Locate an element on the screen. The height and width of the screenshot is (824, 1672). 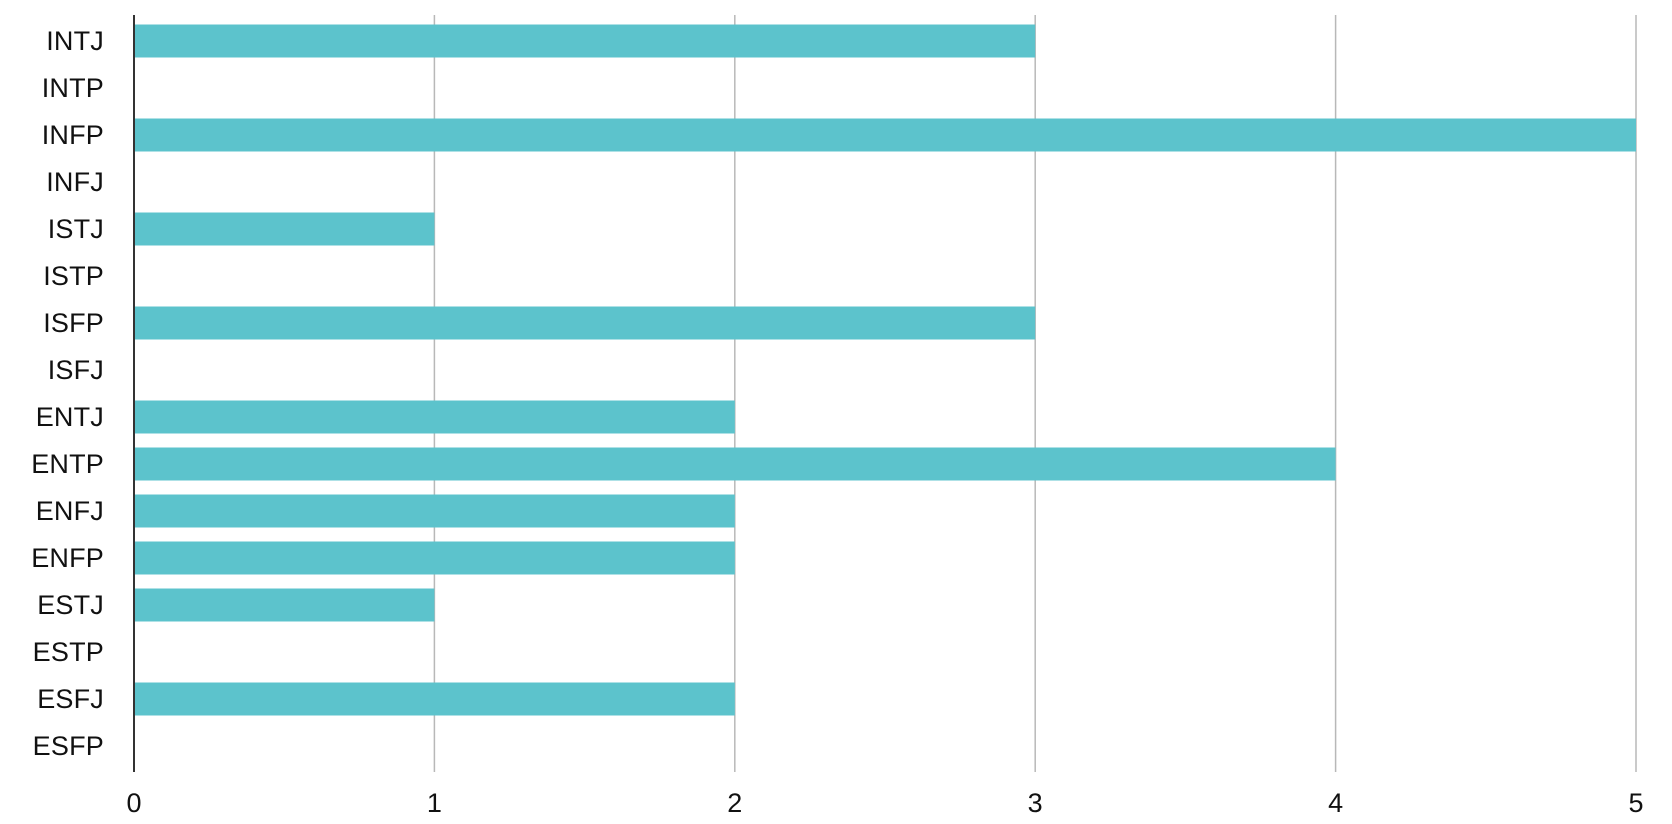
x-tick-label: 1 is located at coordinates (434, 803).